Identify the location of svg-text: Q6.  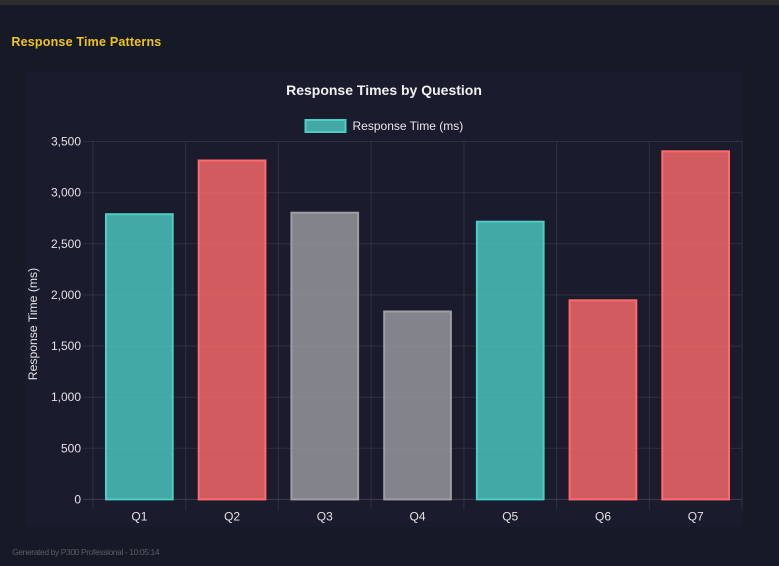
(603, 516).